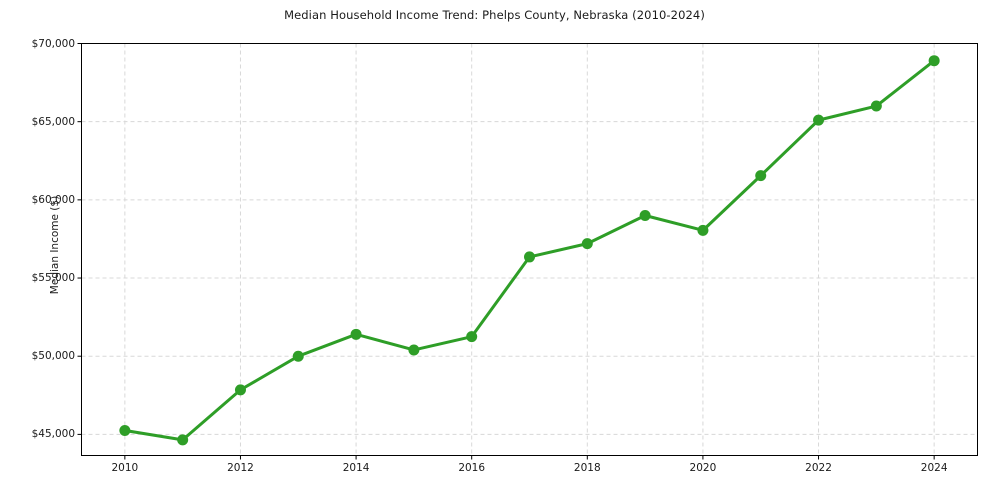 The image size is (989, 490). Describe the element at coordinates (472, 468) in the screenshot. I see `x-tick-label: 2016` at that location.